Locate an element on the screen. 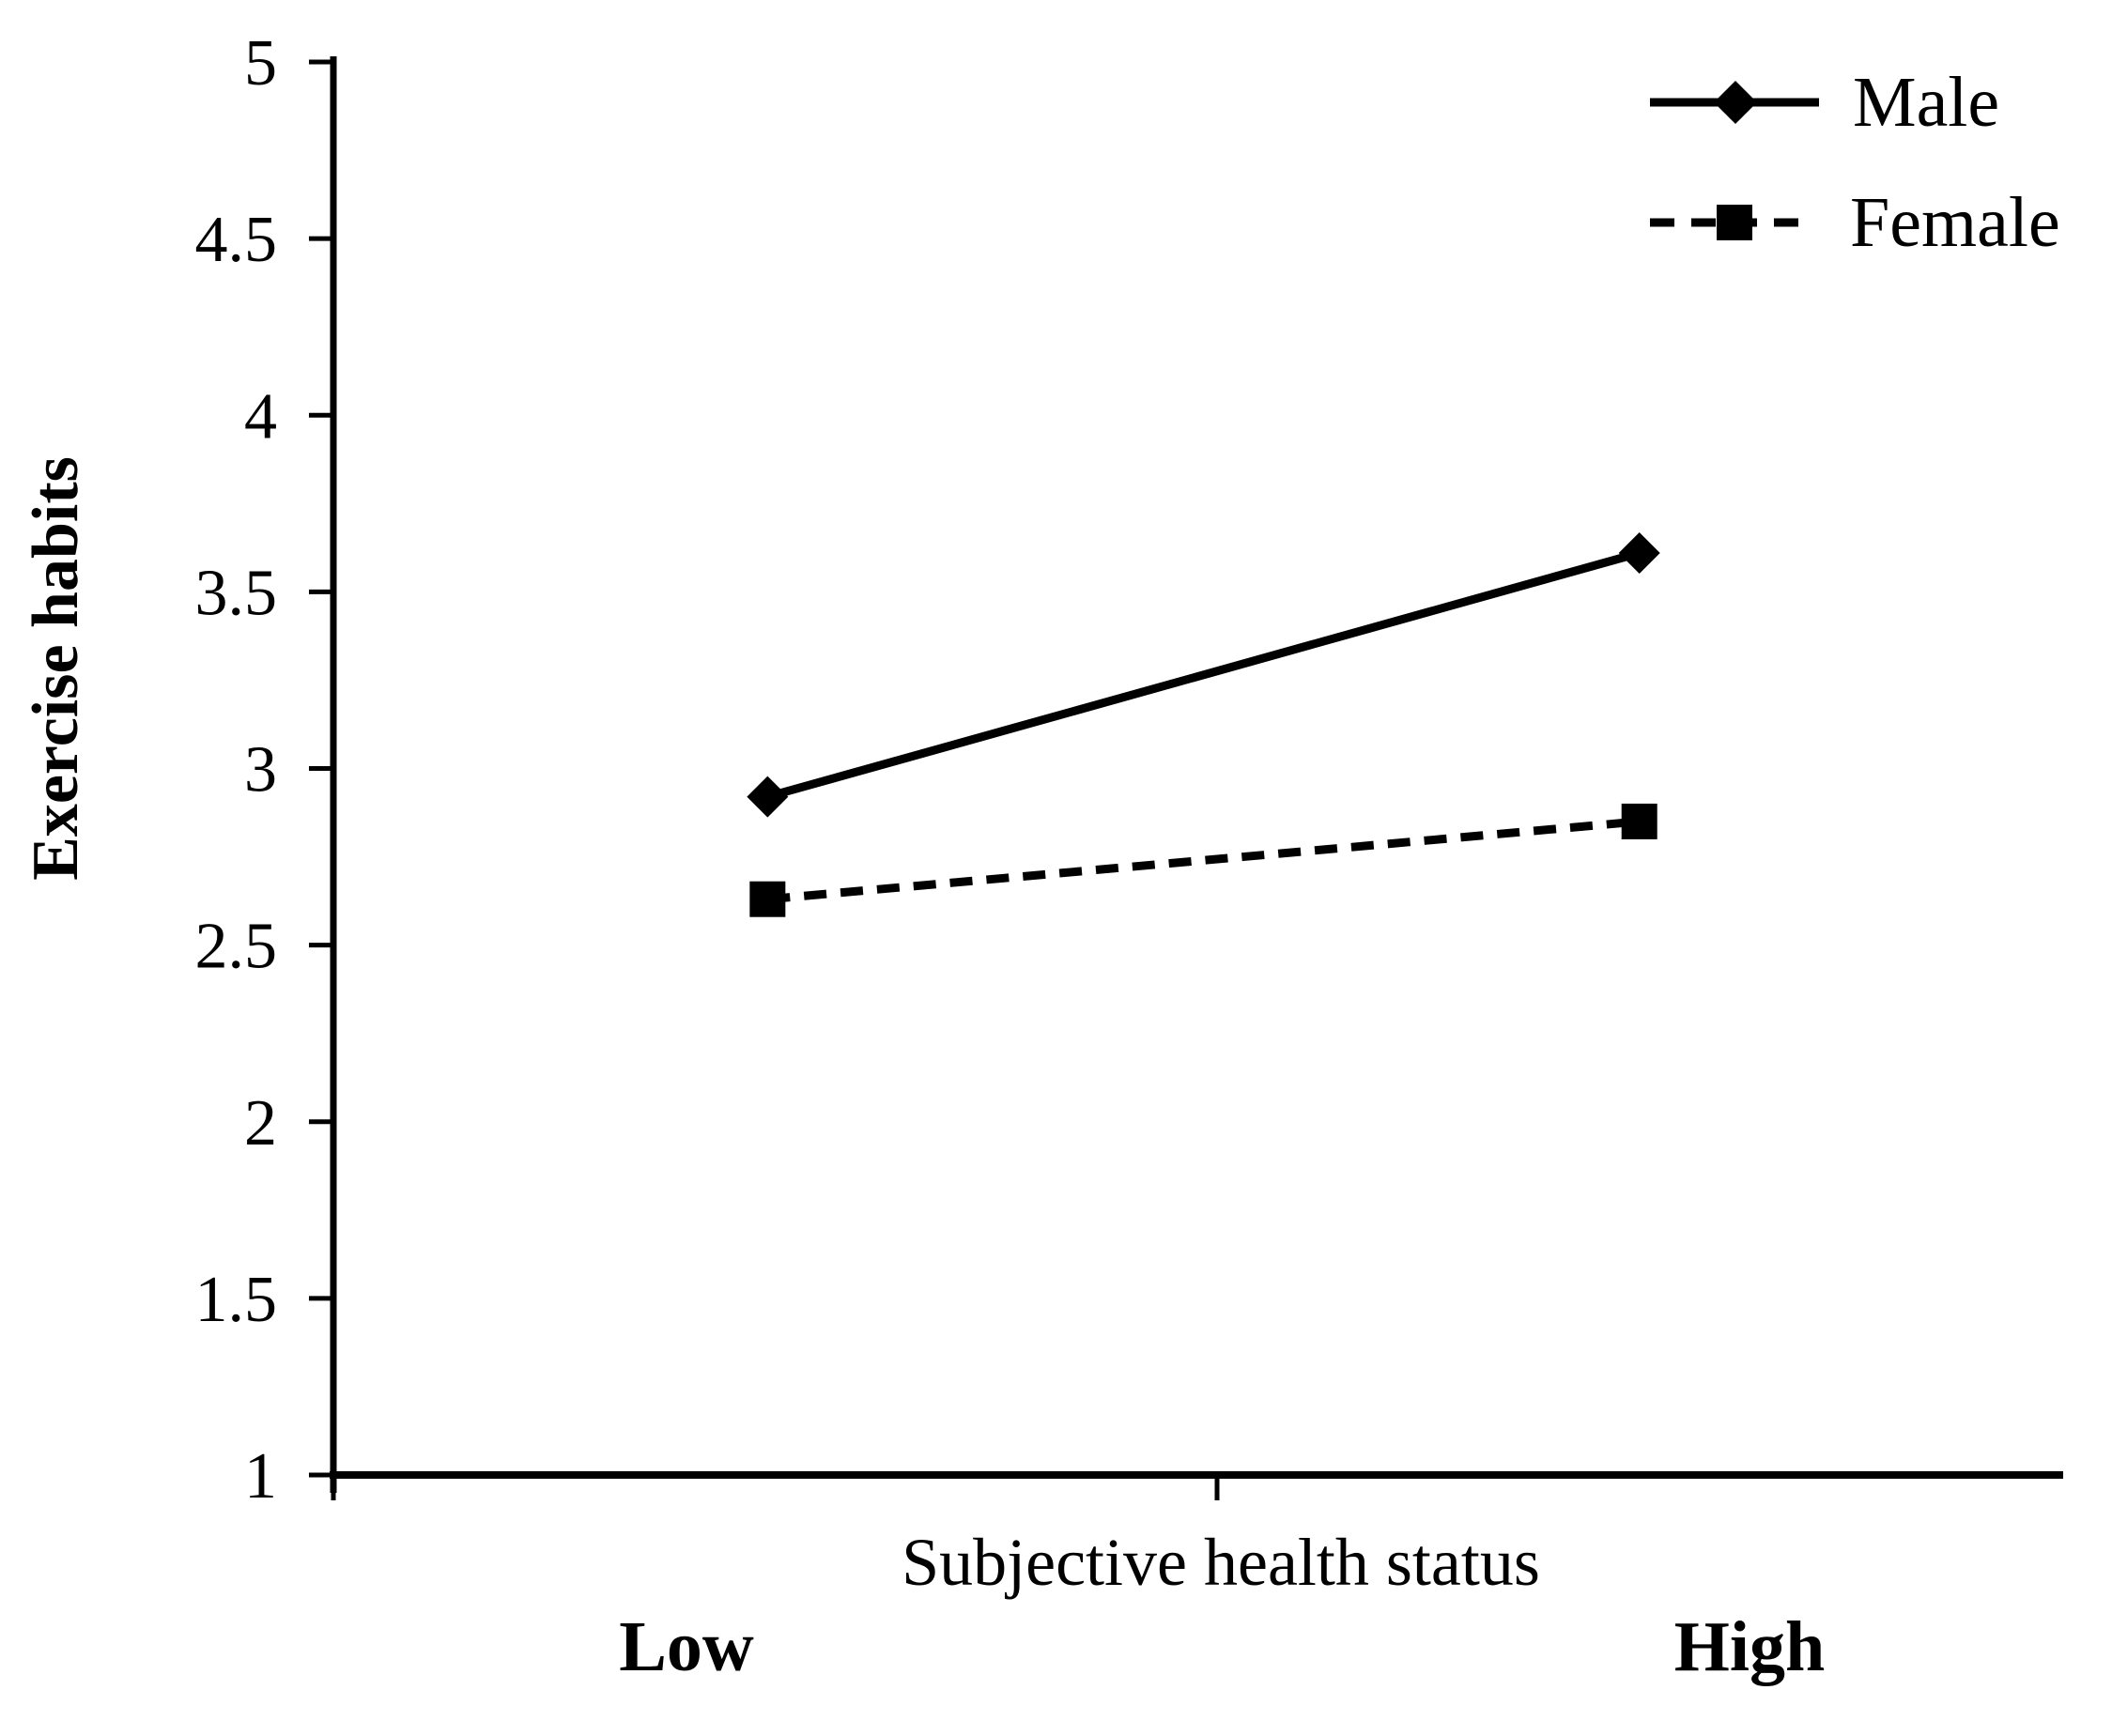 The image size is (2112, 1736). legend: Male Female is located at coordinates (1855, 162).